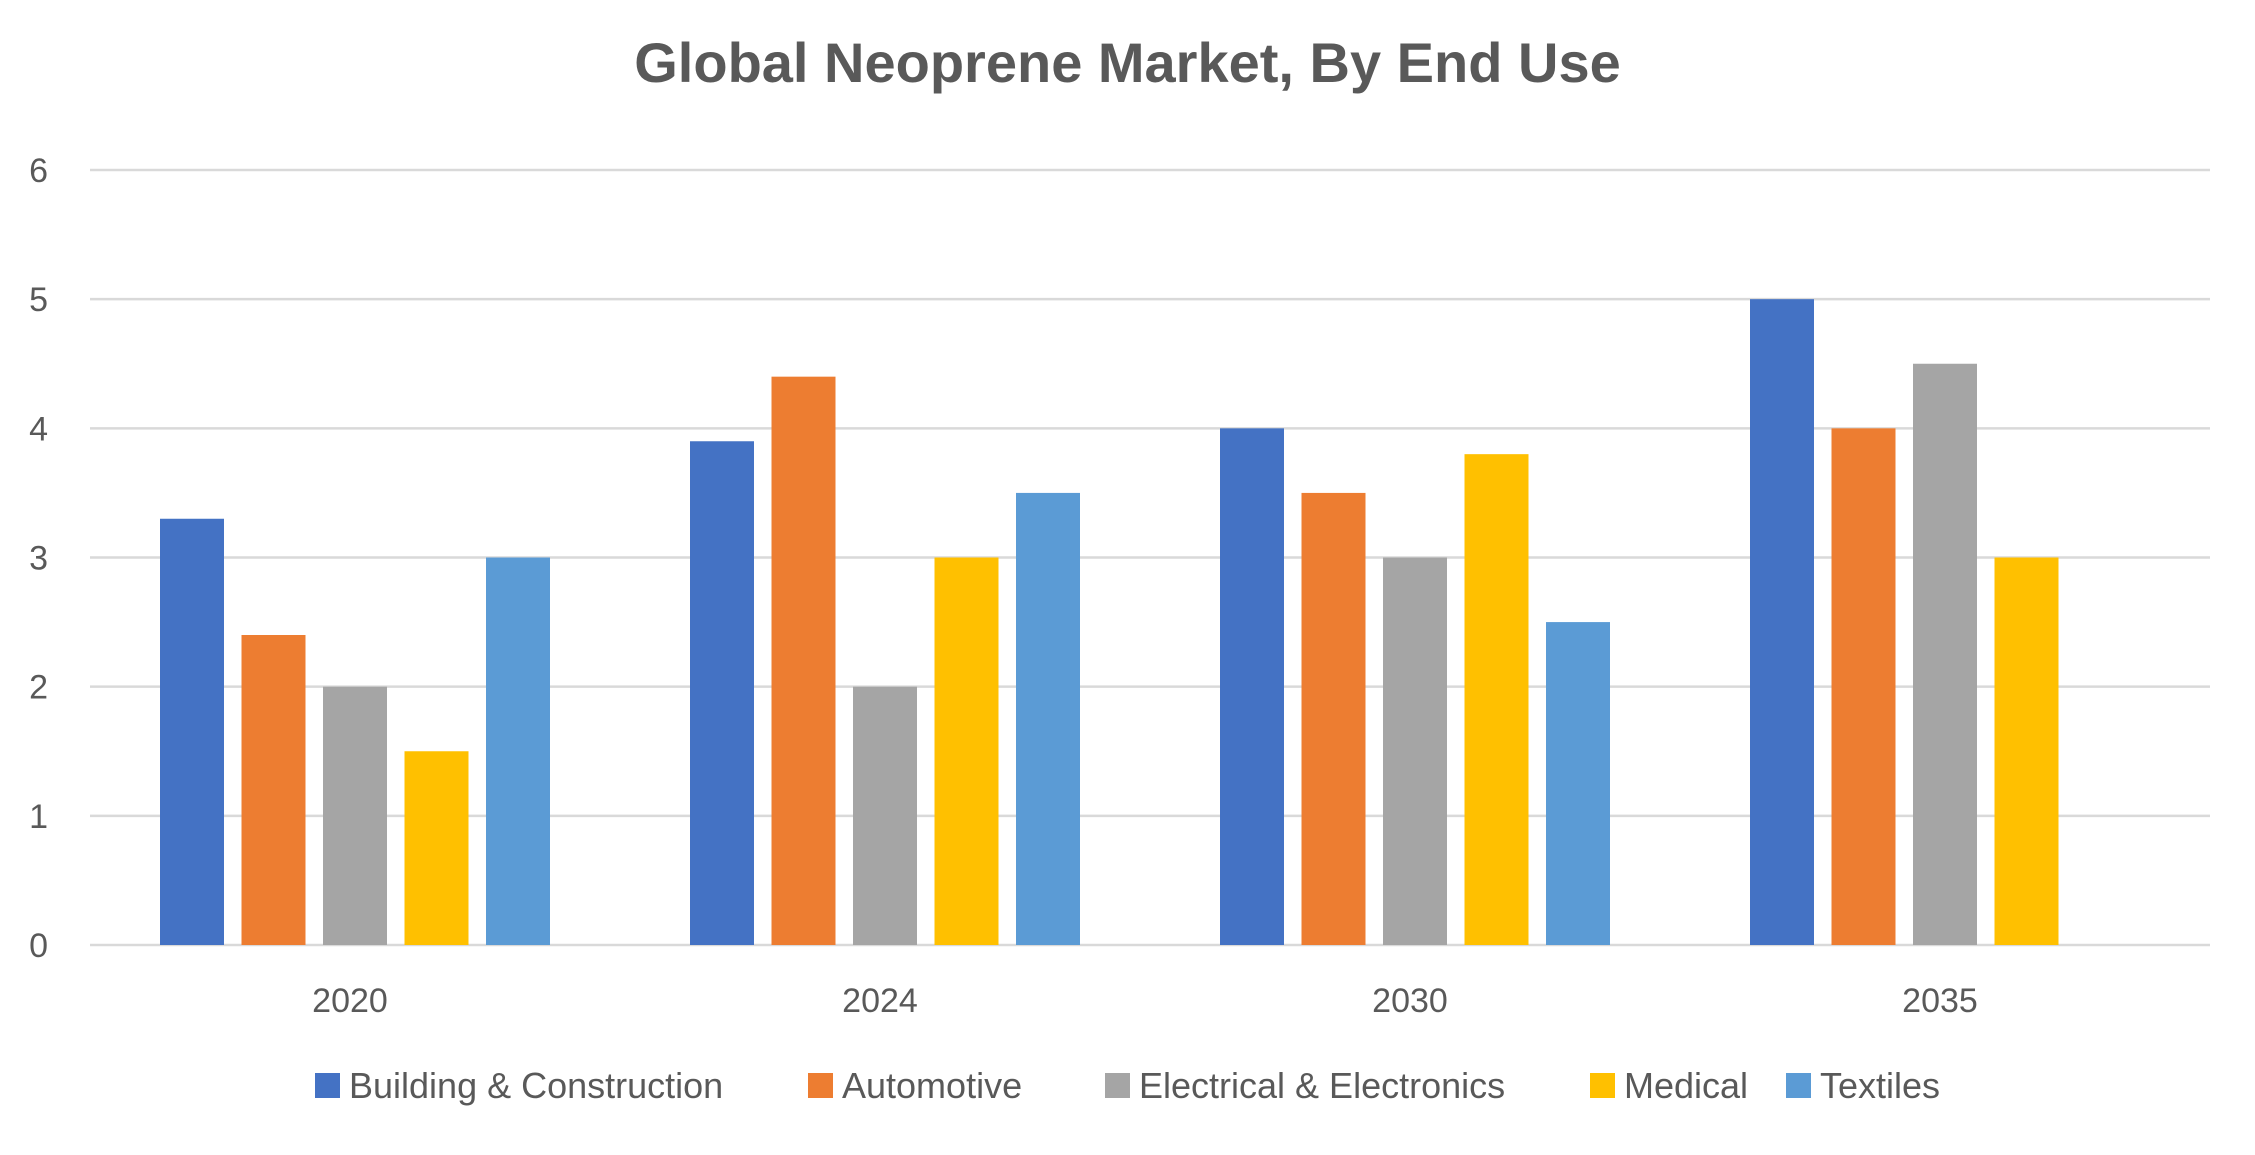  What do you see at coordinates (38, 688) in the screenshot?
I see `y-tick-label: 2` at bounding box center [38, 688].